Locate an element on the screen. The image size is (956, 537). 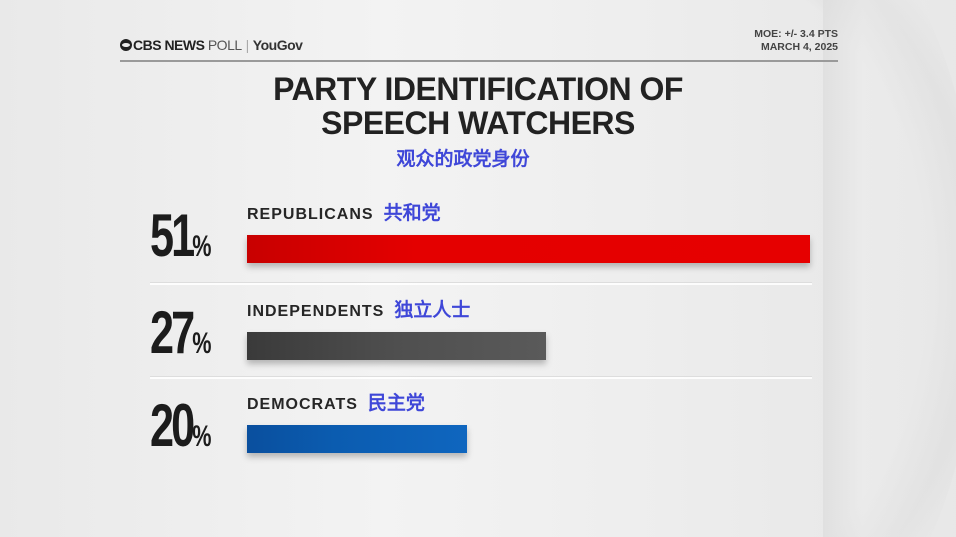
category-label-cn: 民主党 is located at coordinates (396, 403).